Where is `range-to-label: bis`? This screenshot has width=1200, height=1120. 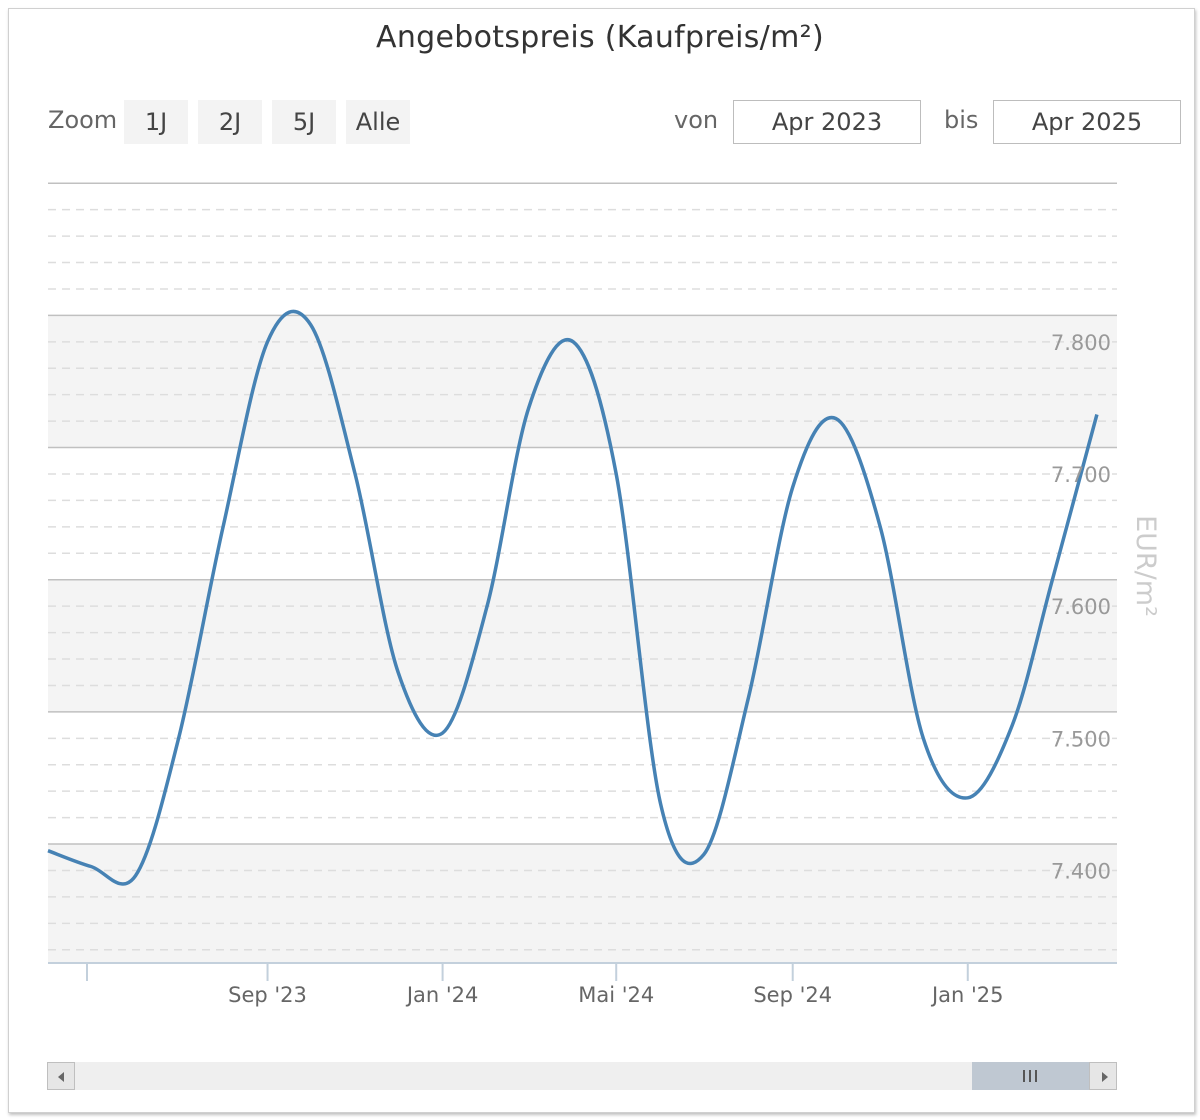
range-to-label: bis is located at coordinates (961, 120).